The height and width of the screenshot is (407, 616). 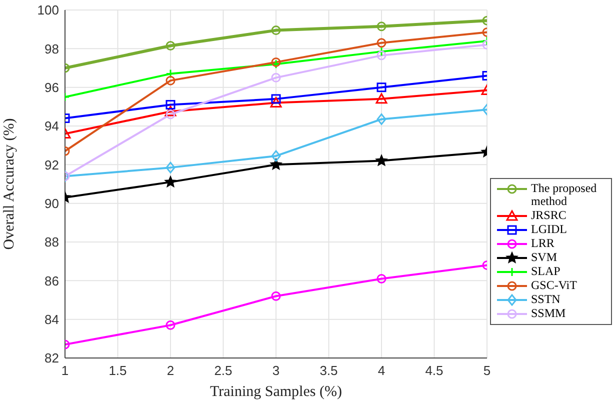 What do you see at coordinates (545, 299) in the screenshot?
I see `legend-label: SSTN` at bounding box center [545, 299].